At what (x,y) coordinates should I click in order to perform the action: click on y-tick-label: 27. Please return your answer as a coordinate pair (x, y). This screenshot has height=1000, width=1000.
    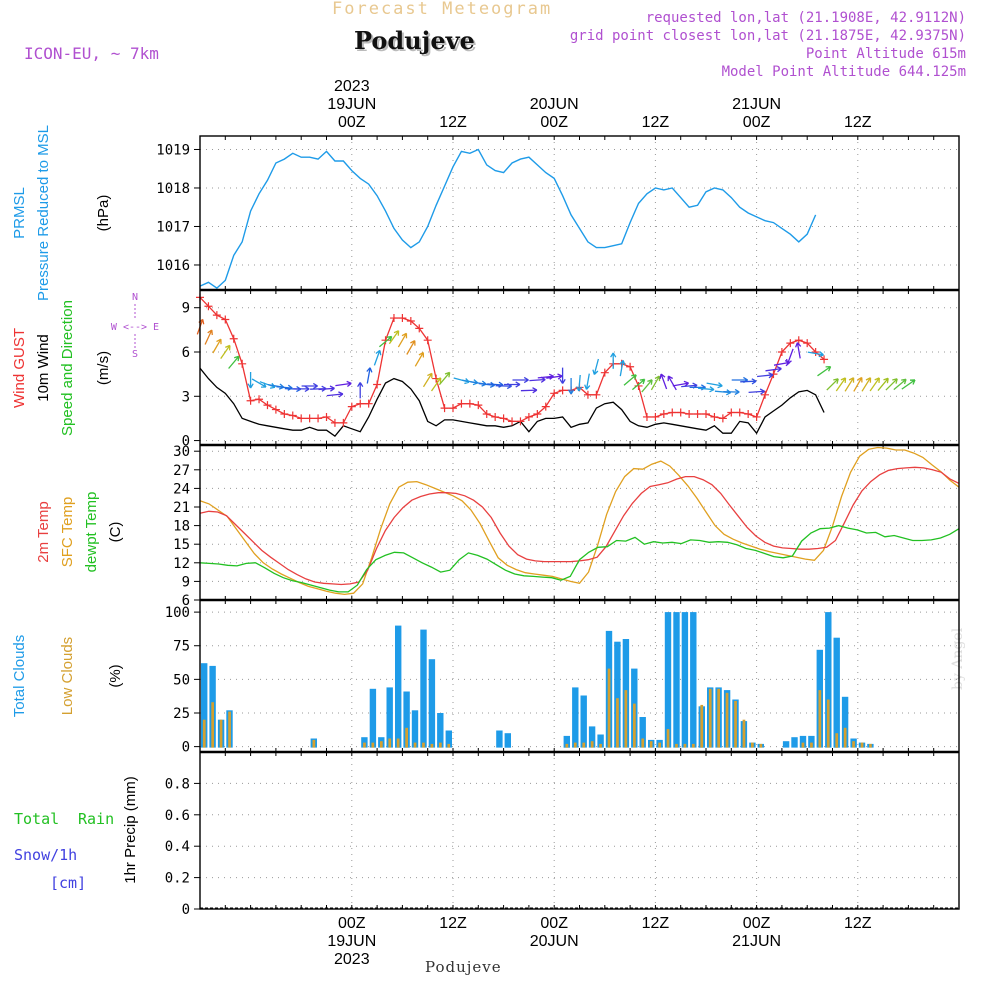
    Looking at the image, I should click on (181, 471).